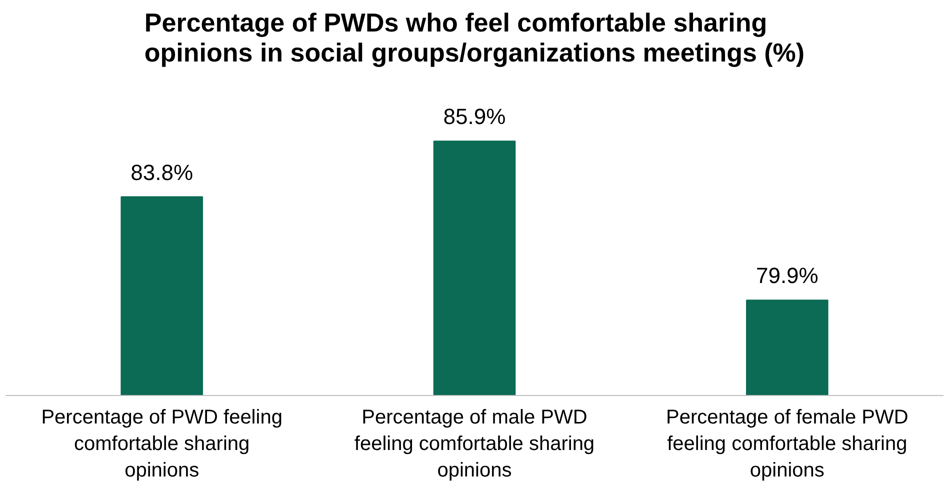 This screenshot has width=948, height=484. I want to click on data-label: 83.8%, so click(162, 172).